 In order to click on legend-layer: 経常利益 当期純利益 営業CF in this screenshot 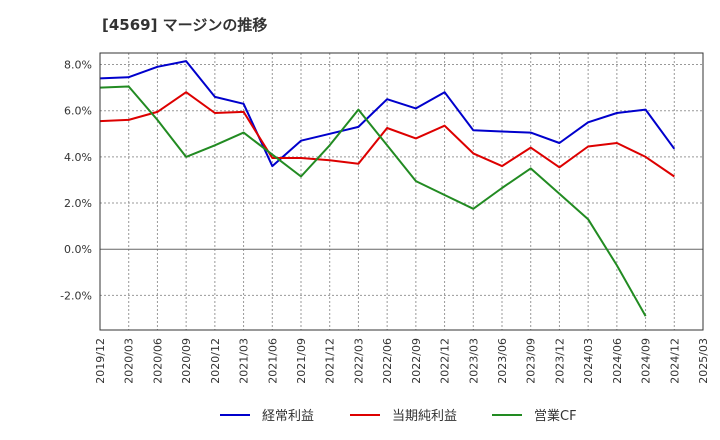, I will do `click(398, 416)`.